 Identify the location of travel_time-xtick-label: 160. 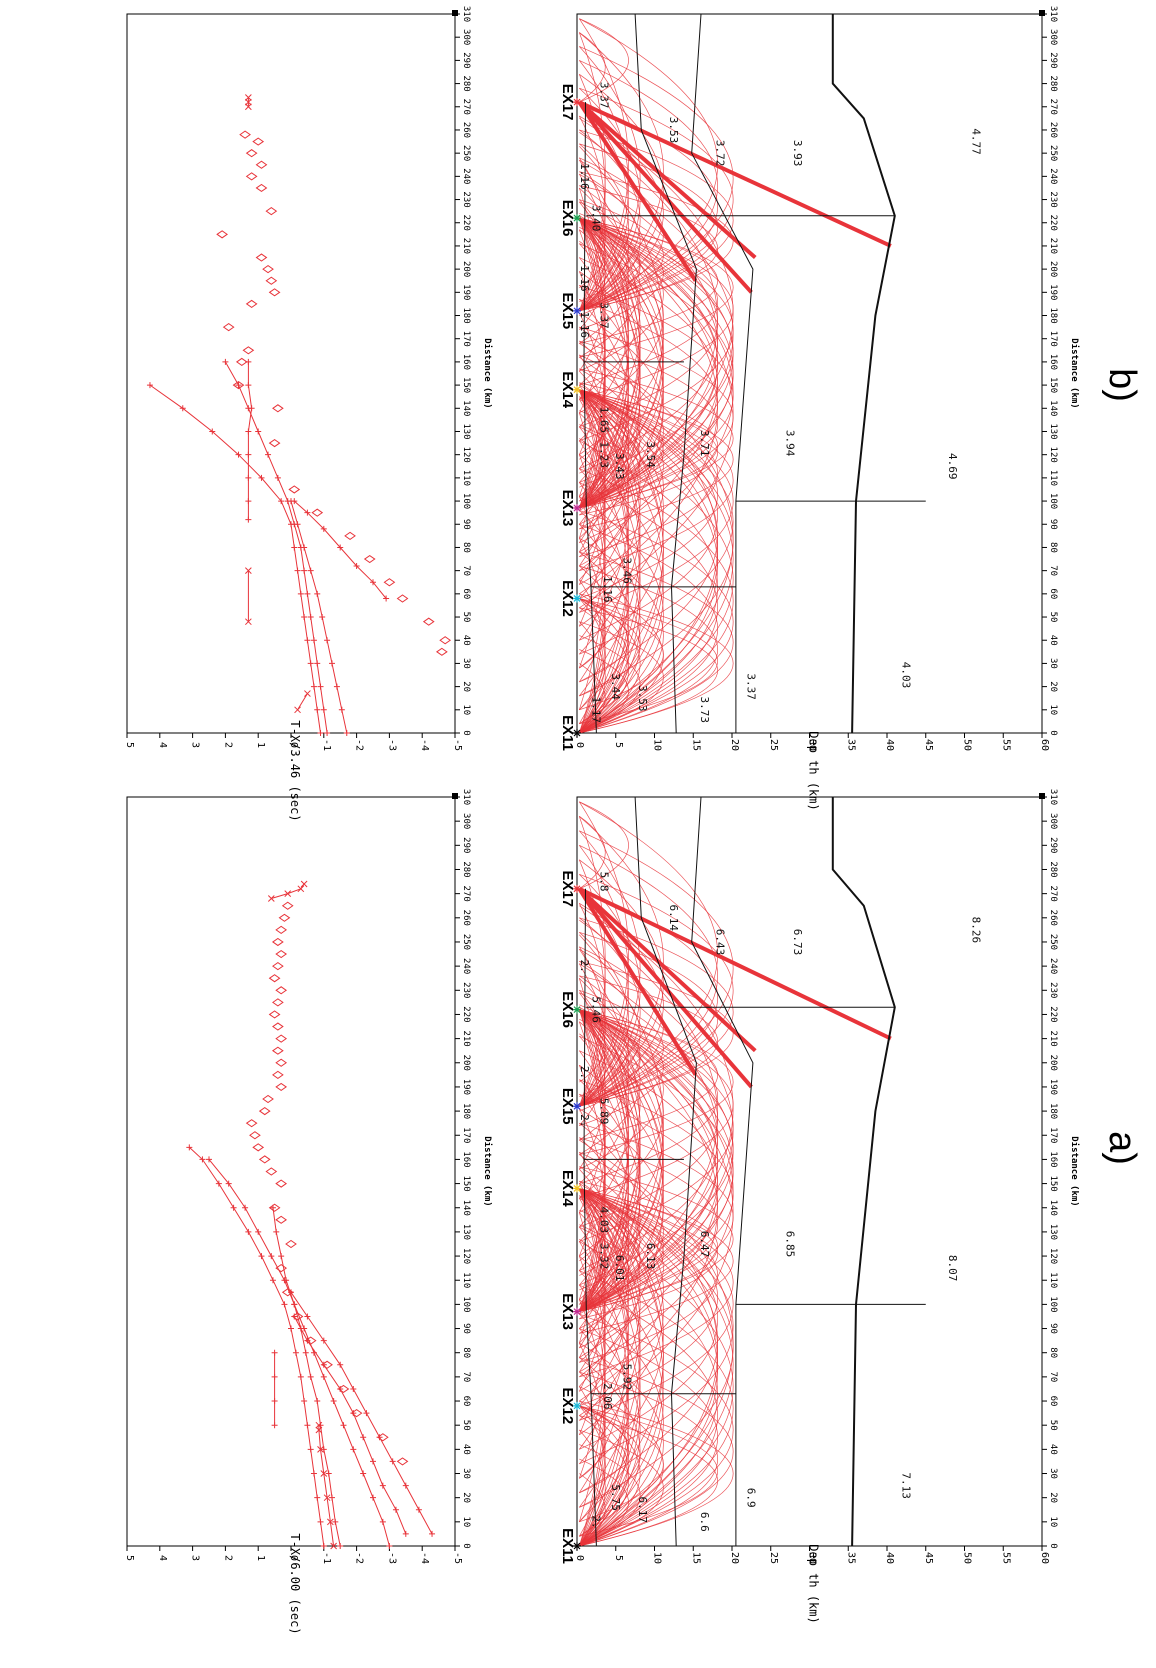
(466, 362).